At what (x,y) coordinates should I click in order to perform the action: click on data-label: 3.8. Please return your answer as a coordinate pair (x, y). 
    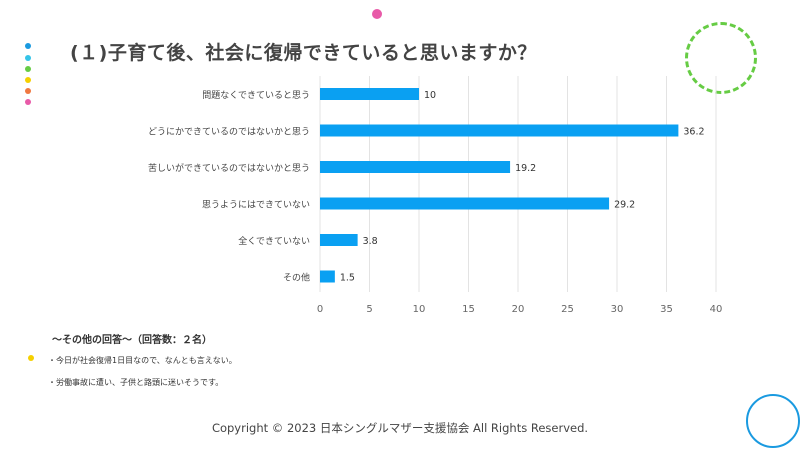
    Looking at the image, I should click on (370, 241).